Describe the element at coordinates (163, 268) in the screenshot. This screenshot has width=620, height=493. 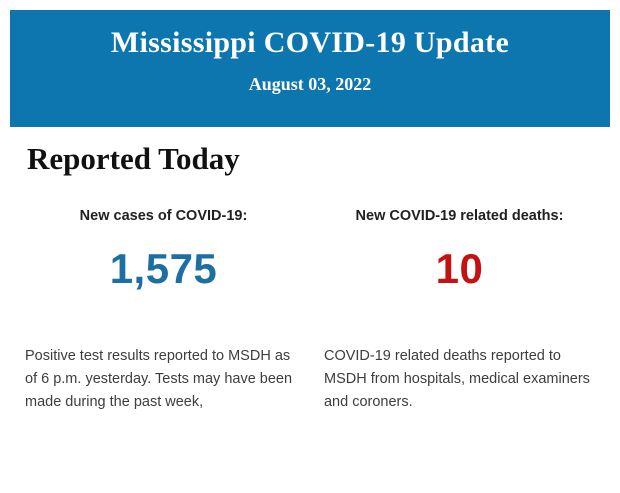
I see `new-cases-value: 1,575` at that location.